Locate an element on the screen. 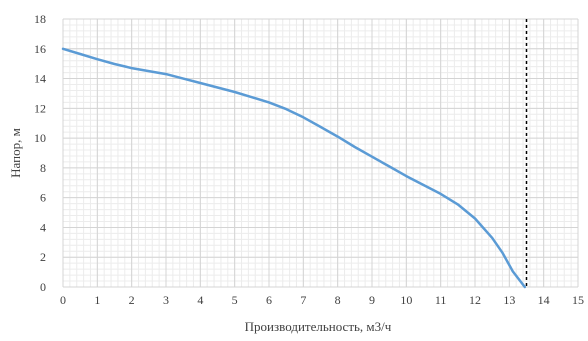  y-tick-label: 16 is located at coordinates (40, 49).